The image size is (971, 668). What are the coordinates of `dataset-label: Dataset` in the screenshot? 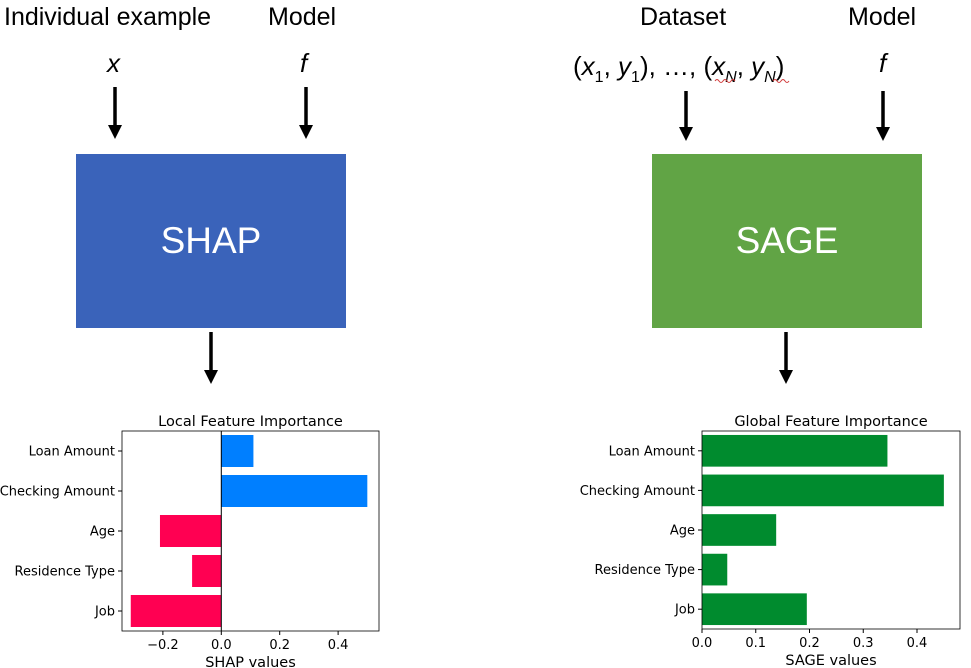 It's located at (683, 17).